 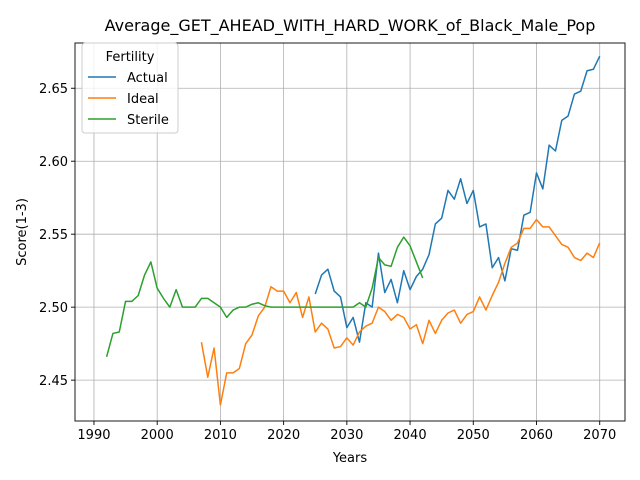 What do you see at coordinates (220, 435) in the screenshot?
I see `x-tick-label: 2010` at bounding box center [220, 435].